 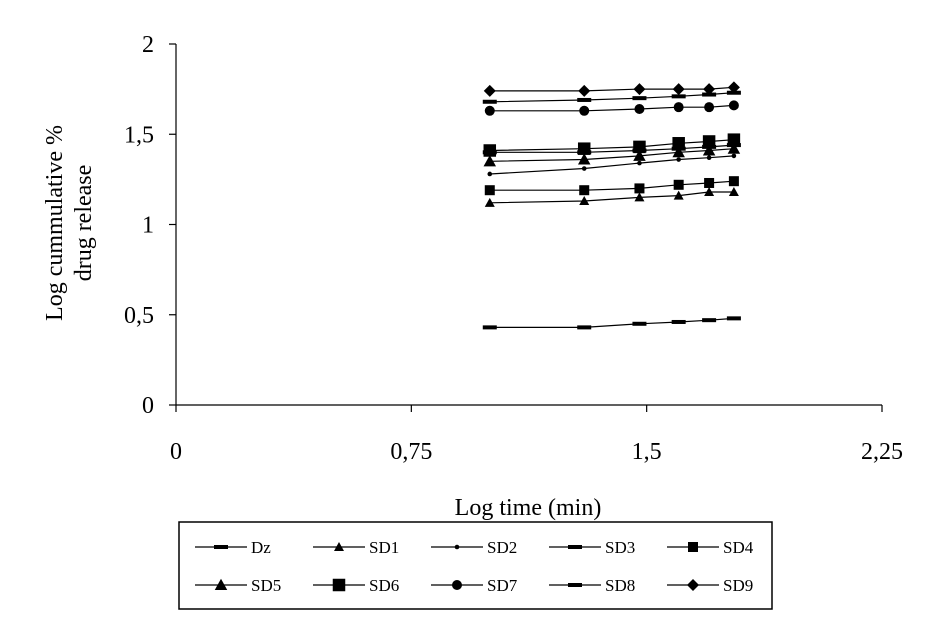 I want to click on legend-item-sd2: SD2, so click(x=474, y=547).